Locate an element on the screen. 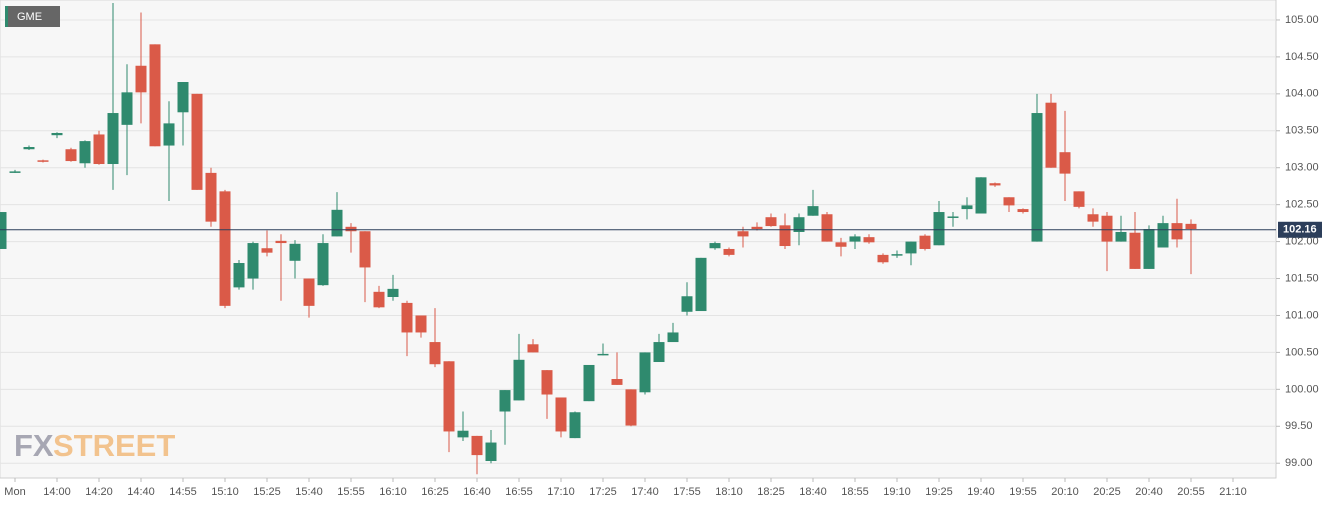  y-tick-label: 99.00 is located at coordinates (1299, 463).